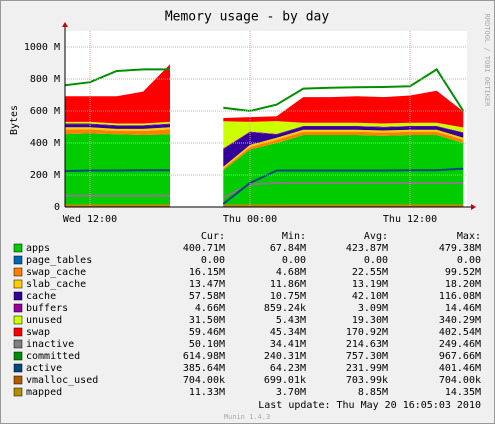  I want to click on legend-value: 699.01k, so click(285, 380).